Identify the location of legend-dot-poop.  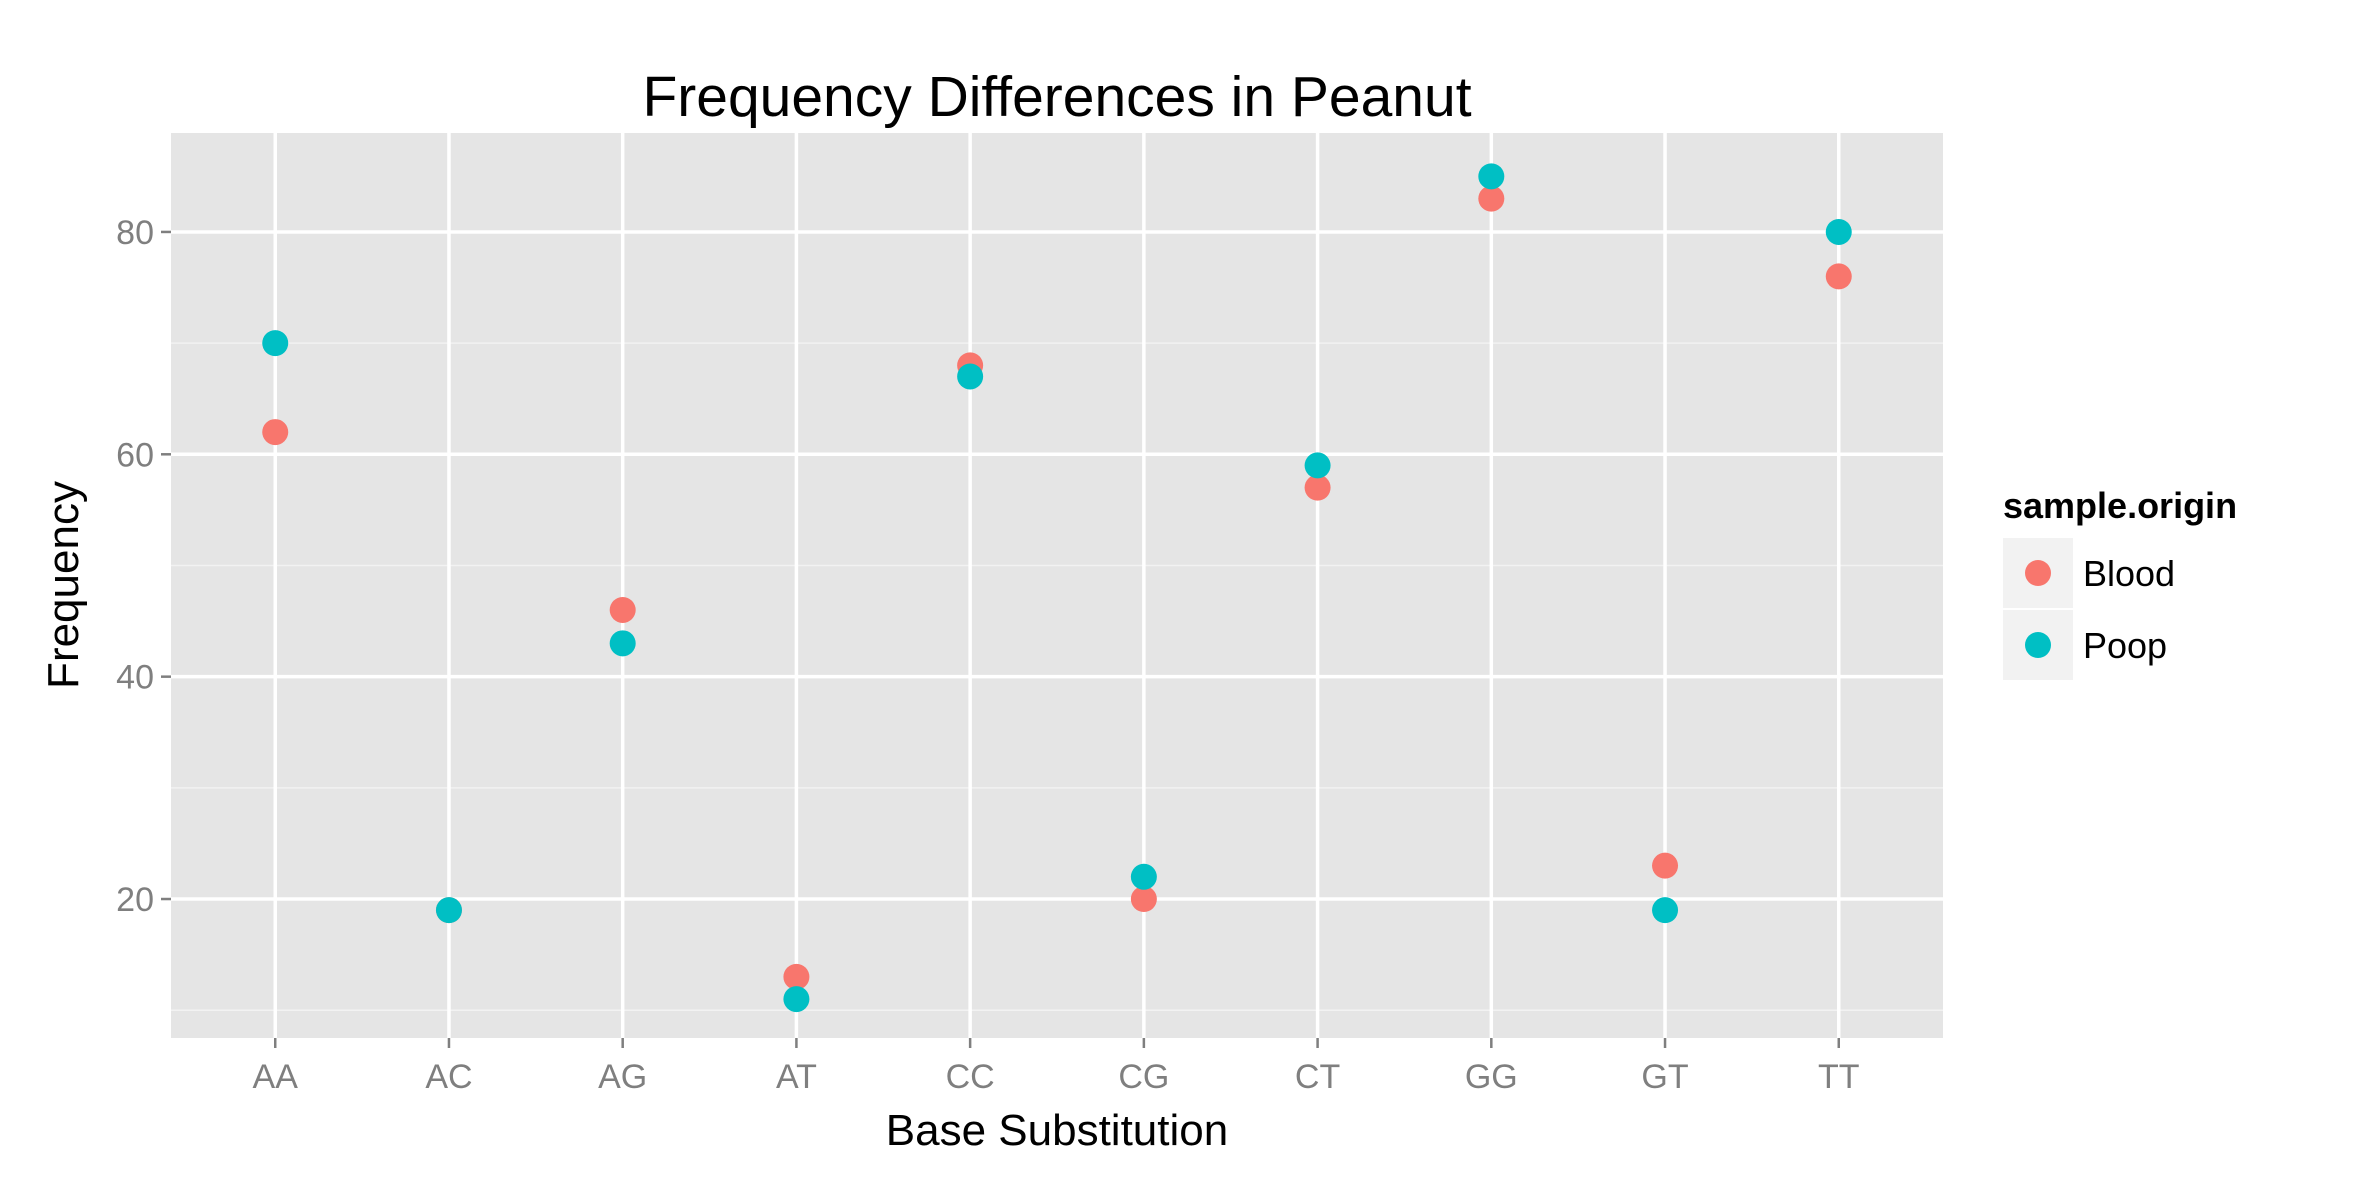
(2038, 645).